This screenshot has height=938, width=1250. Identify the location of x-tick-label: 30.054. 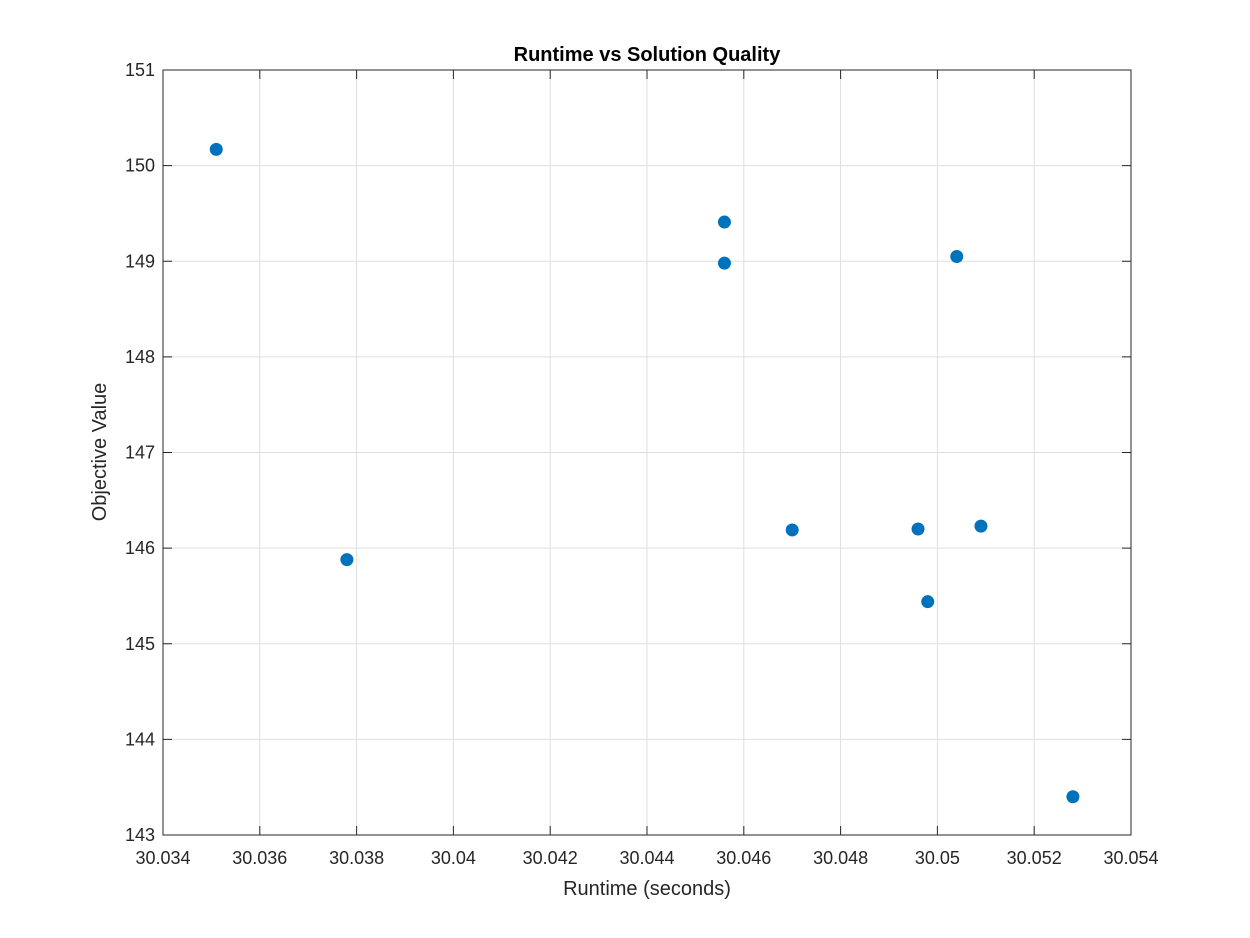
(1130, 858).